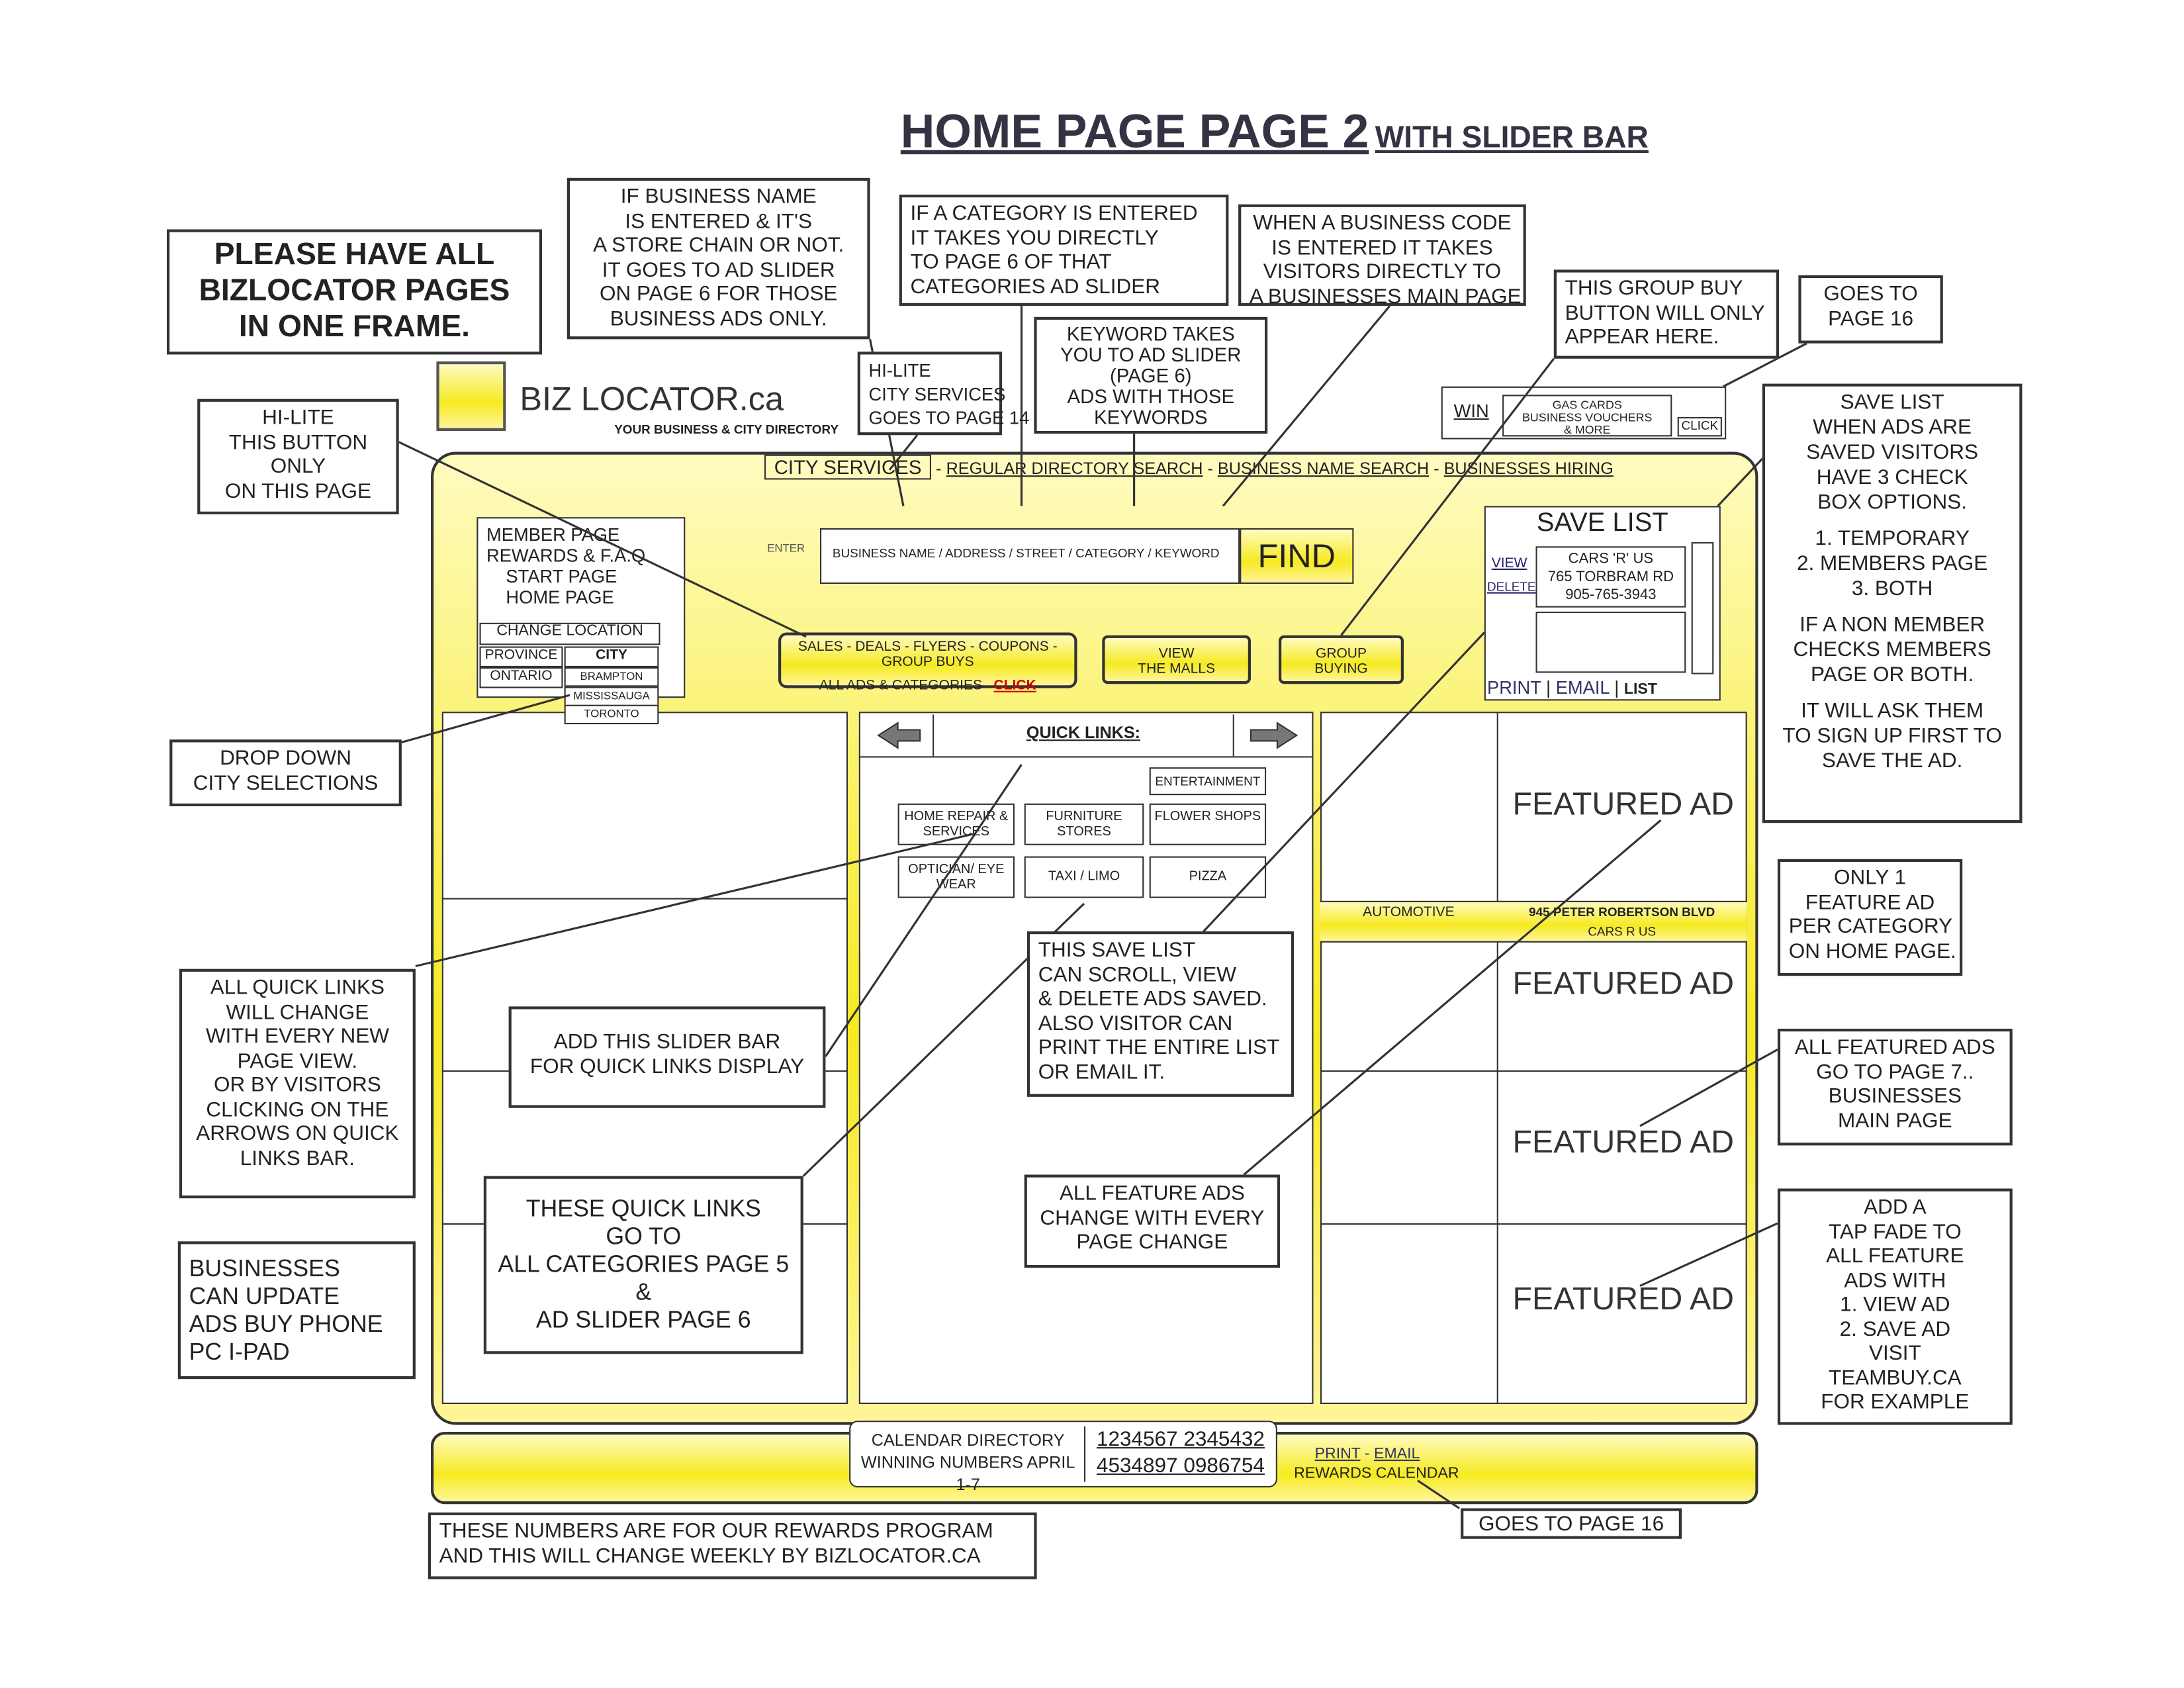 The height and width of the screenshot is (1688, 2184). I want to click on find-button: FIND, so click(1297, 556).